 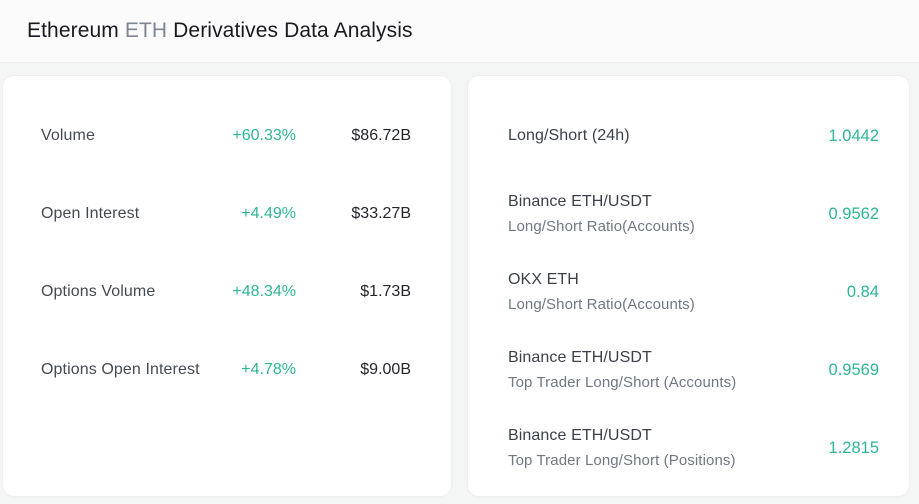 What do you see at coordinates (543, 279) in the screenshot?
I see `ratio-label: OKX ETH` at bounding box center [543, 279].